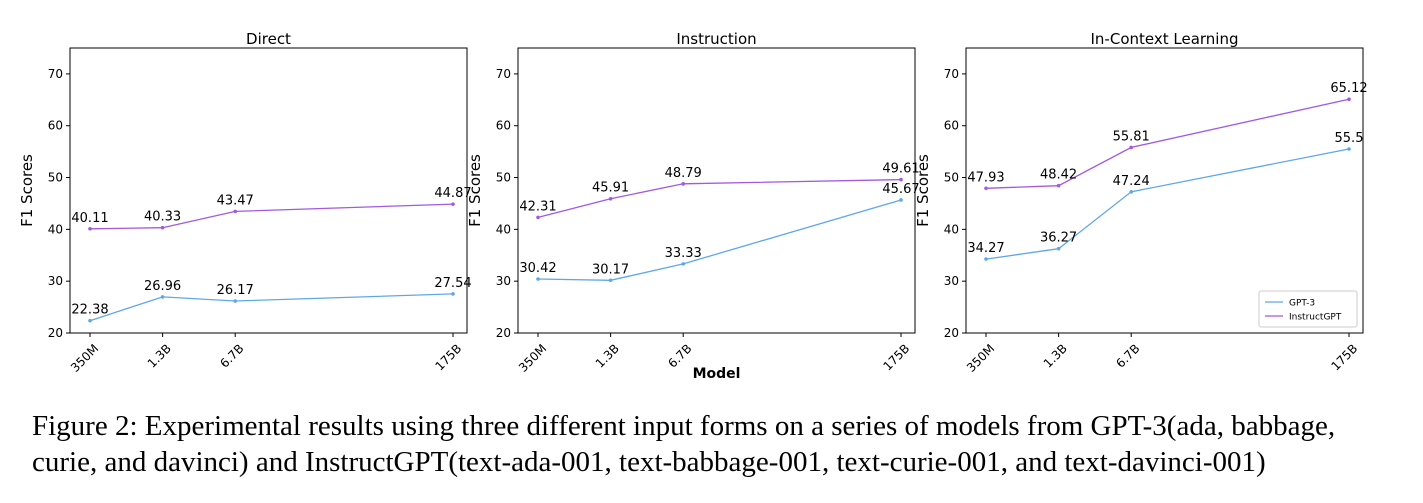  Describe the element at coordinates (235, 290) in the screenshot. I see `data-label: 26.17` at that location.